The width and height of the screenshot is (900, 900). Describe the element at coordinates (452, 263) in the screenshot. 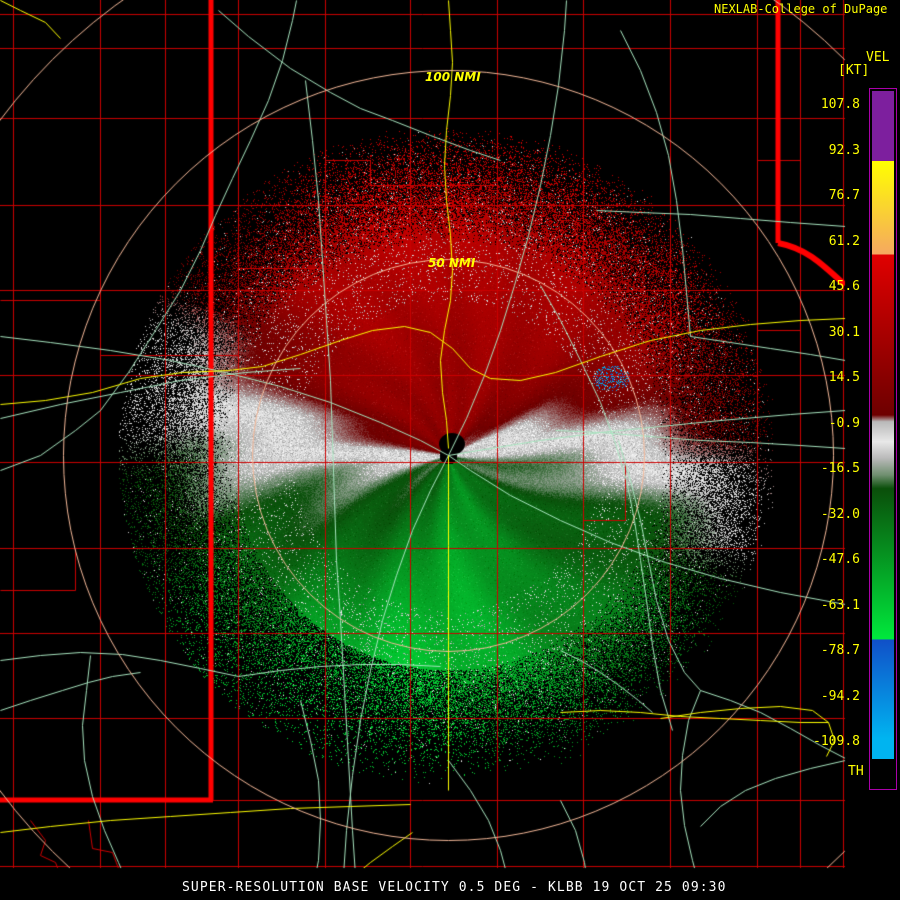

I see `range-ring-label-50nmi: 50 NMI` at that location.